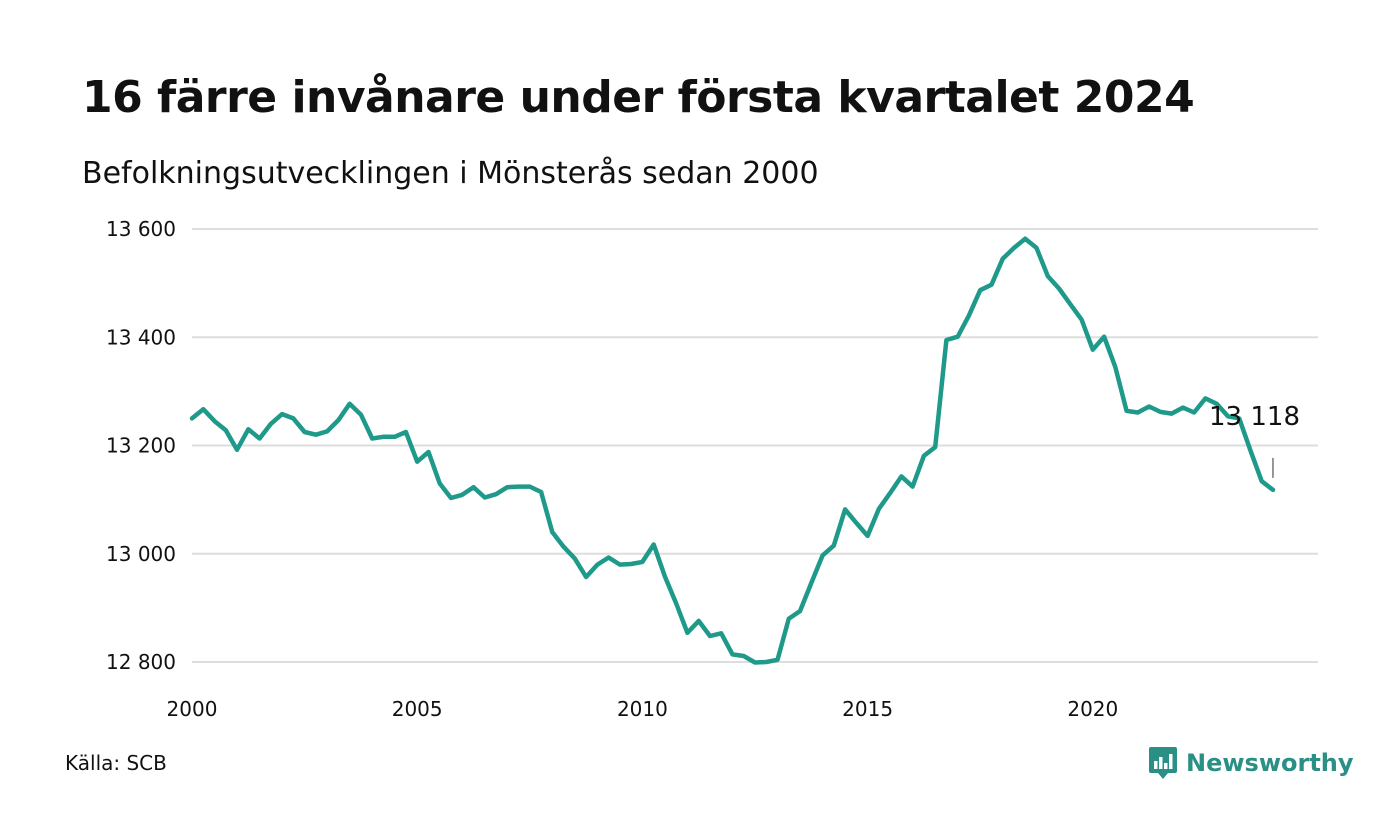 This screenshot has height=840, width=1400. I want to click on y-tick-label: 13 400, so click(141, 337).